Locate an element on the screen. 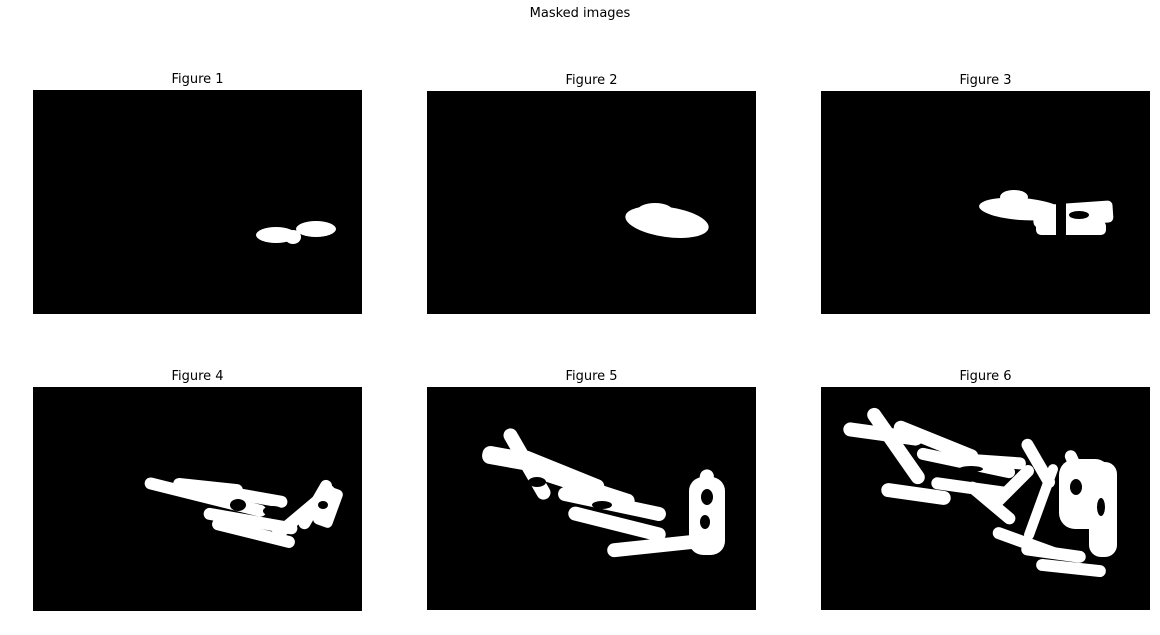 Image resolution: width=1160 pixels, height=635 pixels. panel-figure-3: Figure 3 is located at coordinates (985, 193).